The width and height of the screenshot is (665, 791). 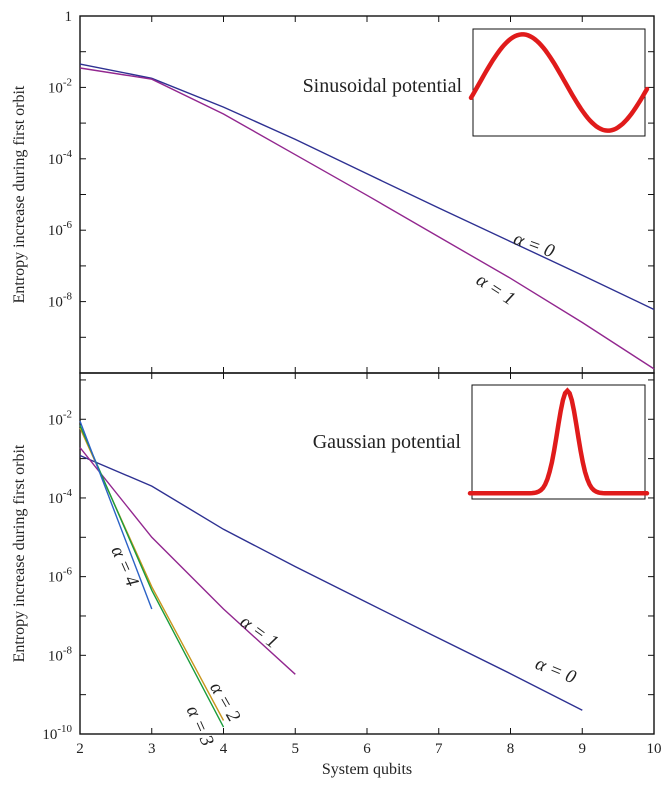 I want to click on y-tick-label: 1, so click(x=69, y=17).